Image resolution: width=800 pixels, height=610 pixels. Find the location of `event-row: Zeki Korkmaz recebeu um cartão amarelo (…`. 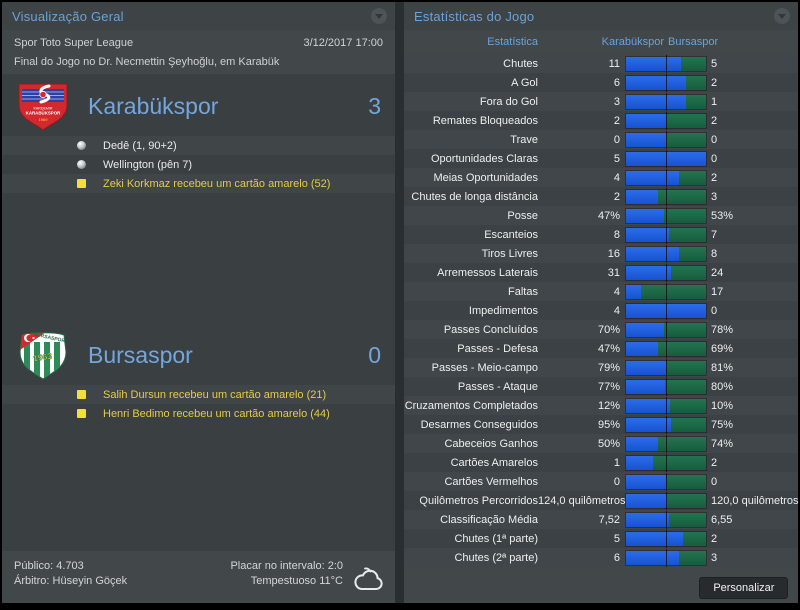

event-row: Zeki Korkmaz recebeu um cartão amarelo (… is located at coordinates (198, 183).